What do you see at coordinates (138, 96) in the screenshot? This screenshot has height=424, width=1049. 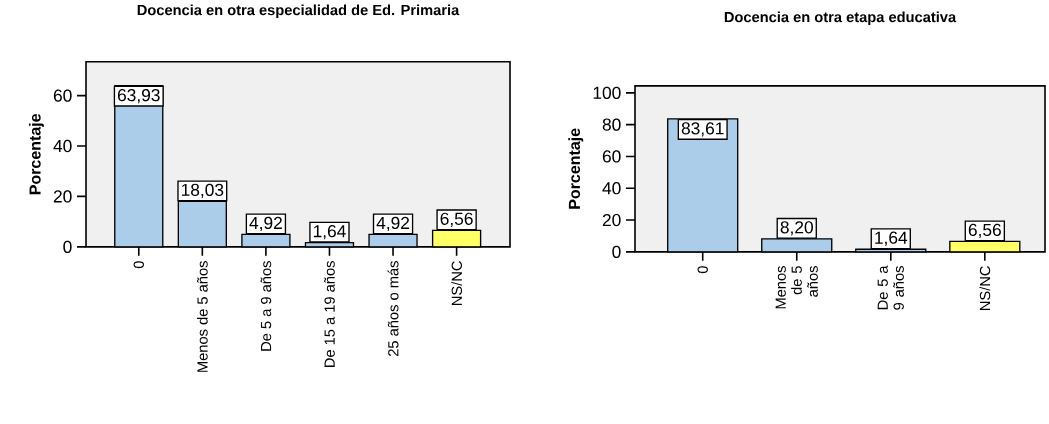 I see `data-label: 63,93` at bounding box center [138, 96].